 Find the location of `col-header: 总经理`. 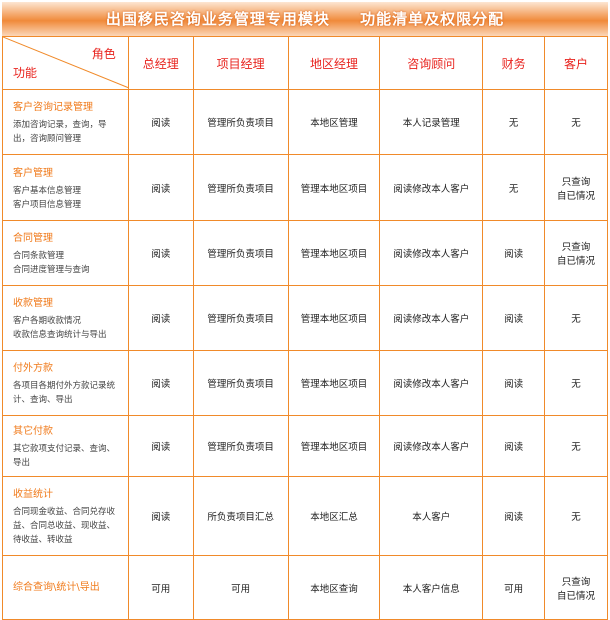

col-header: 总经理 is located at coordinates (160, 63).